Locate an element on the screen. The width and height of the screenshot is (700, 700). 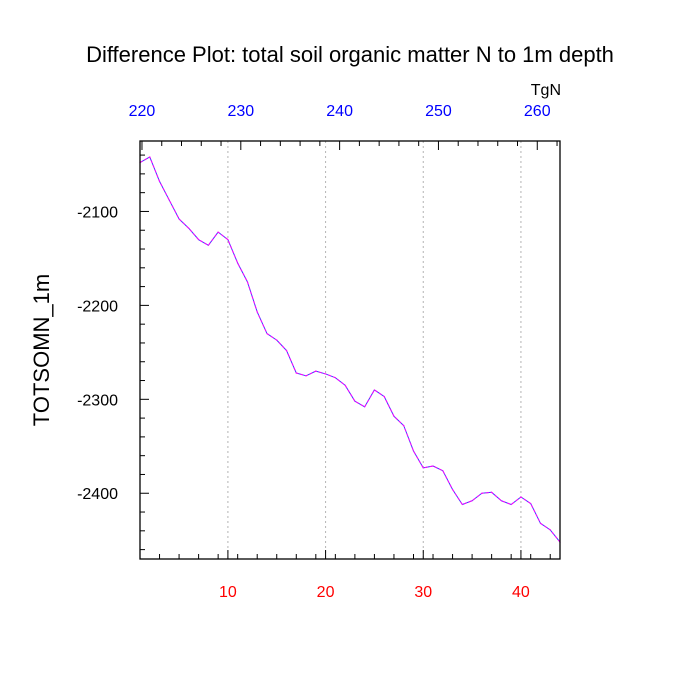
top-tick-label: 250 is located at coordinates (438, 111).